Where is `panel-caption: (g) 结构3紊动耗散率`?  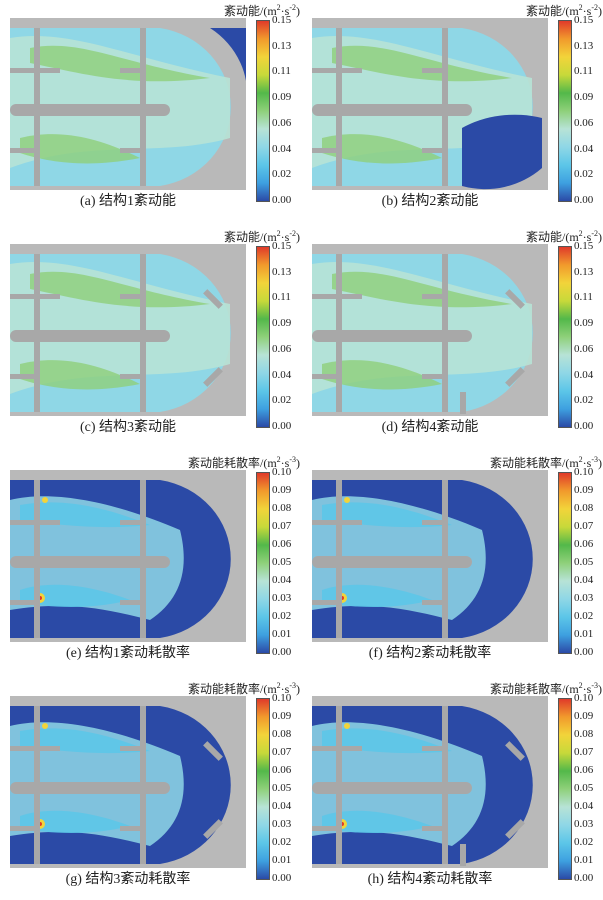
panel-caption: (g) 结构3紊动耗散率 is located at coordinates (128, 879).